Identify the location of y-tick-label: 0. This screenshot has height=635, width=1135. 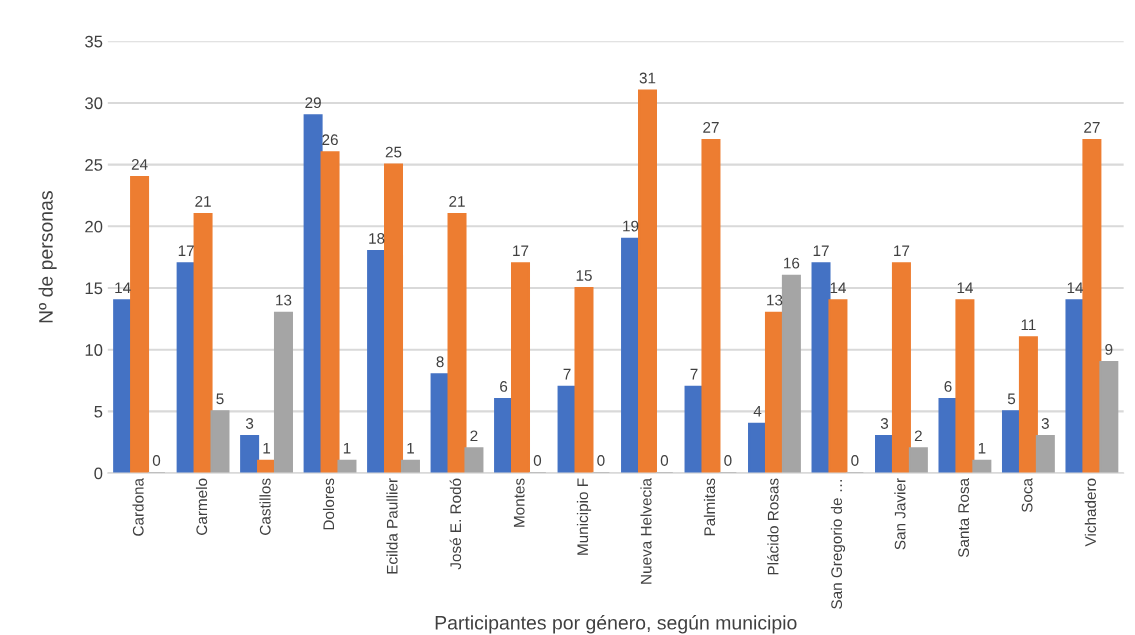
(98, 473).